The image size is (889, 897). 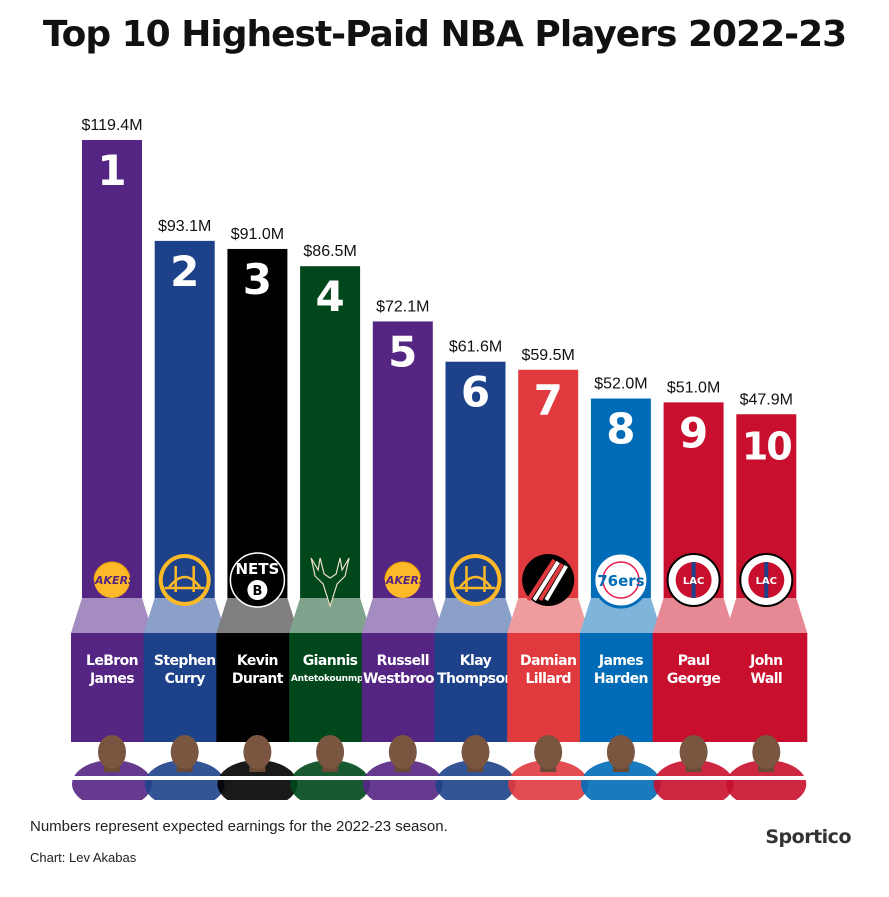 I want to click on sixers-wordmark: 76ers, so click(x=620, y=581).